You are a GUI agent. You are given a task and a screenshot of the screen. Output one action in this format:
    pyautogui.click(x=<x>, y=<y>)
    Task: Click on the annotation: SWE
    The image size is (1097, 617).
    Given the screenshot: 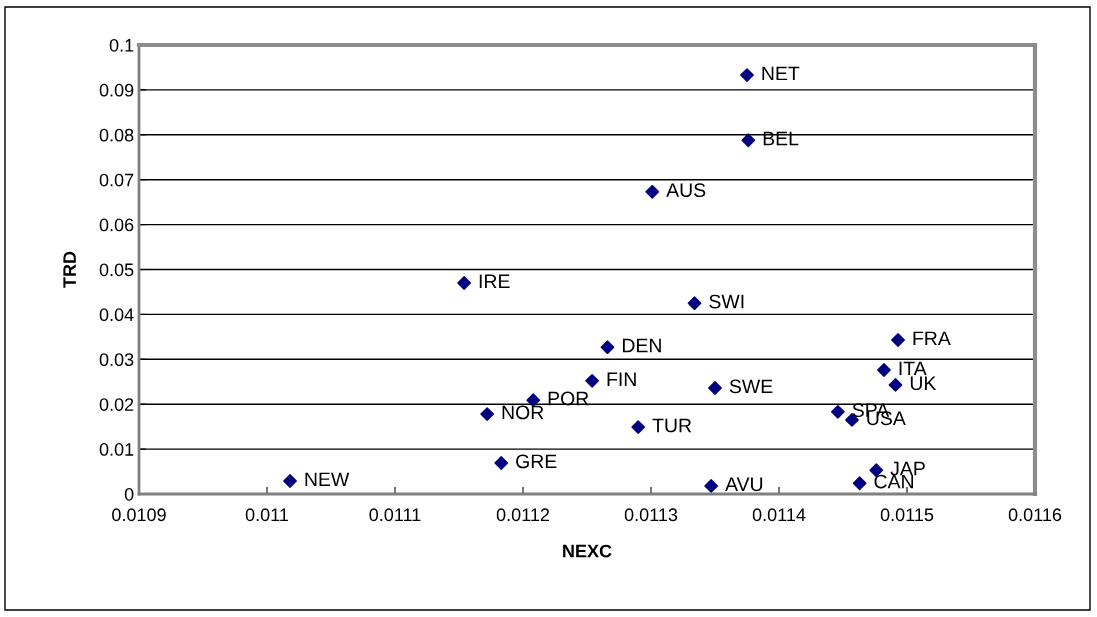 What is the action you would take?
    pyautogui.click(x=751, y=386)
    